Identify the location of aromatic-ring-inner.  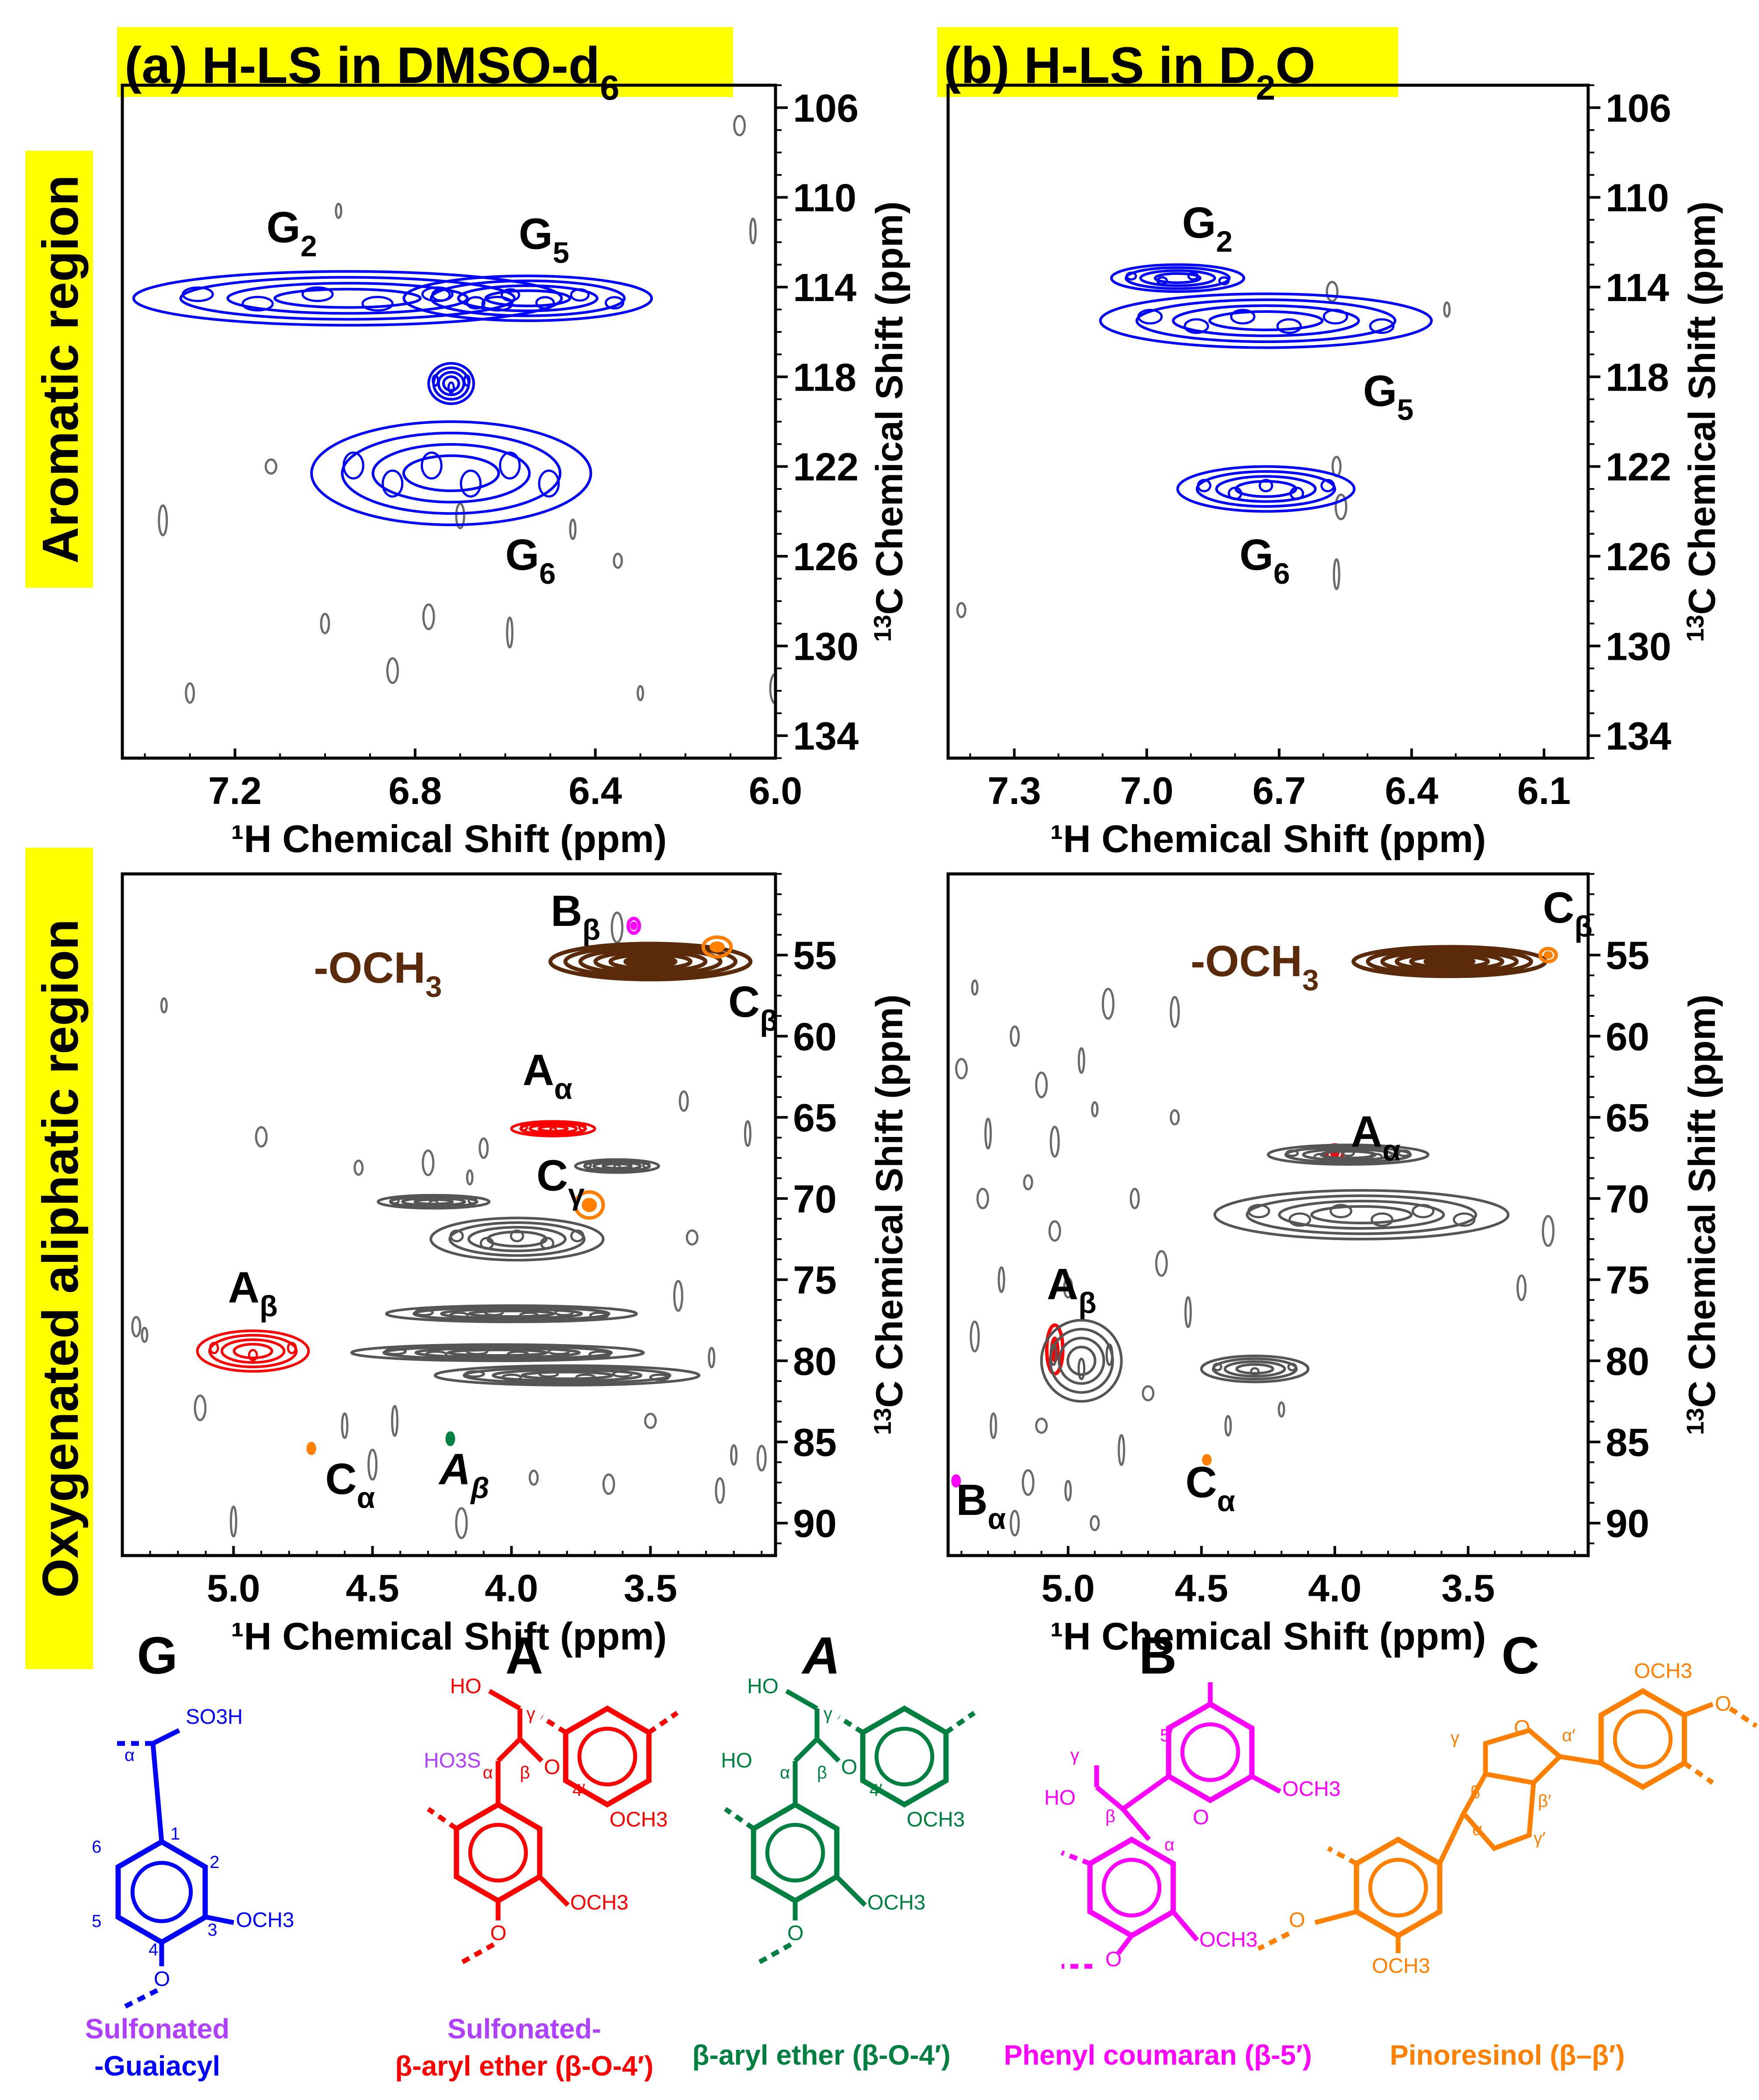
(498, 1853).